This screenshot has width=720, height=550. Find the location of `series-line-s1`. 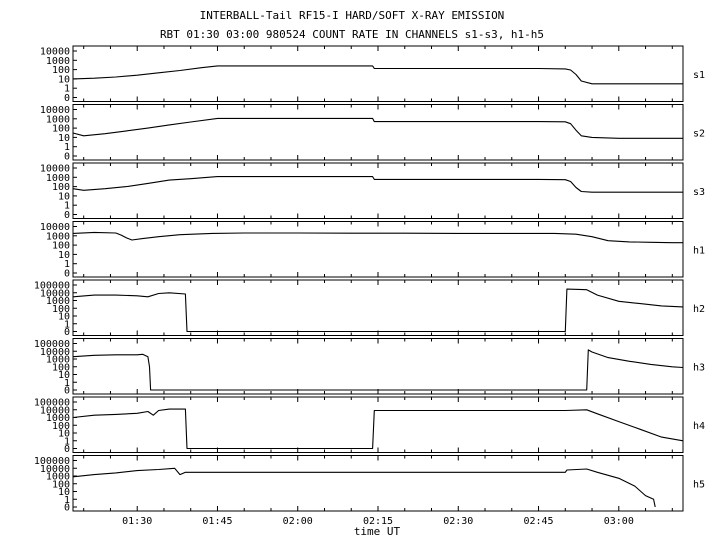

series-line-s1 is located at coordinates (377, 75).